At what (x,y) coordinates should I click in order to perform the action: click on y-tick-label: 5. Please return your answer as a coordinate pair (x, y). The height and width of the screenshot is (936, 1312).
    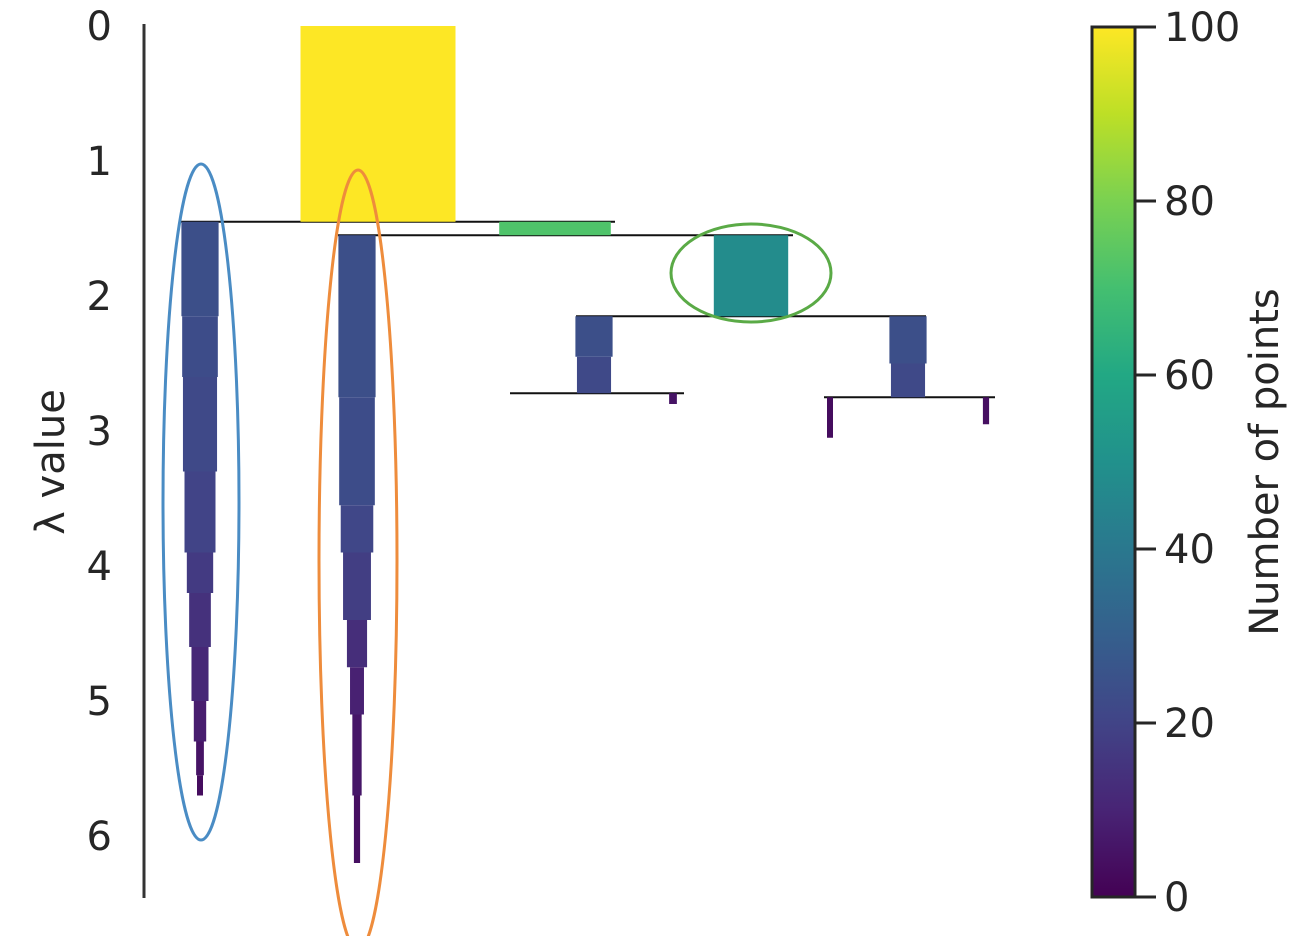
    Looking at the image, I should click on (99, 702).